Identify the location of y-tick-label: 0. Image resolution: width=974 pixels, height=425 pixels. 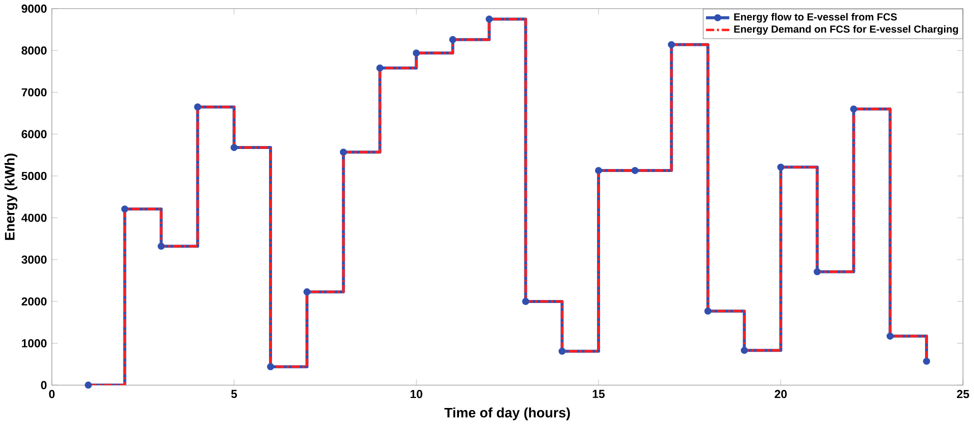
(44, 385).